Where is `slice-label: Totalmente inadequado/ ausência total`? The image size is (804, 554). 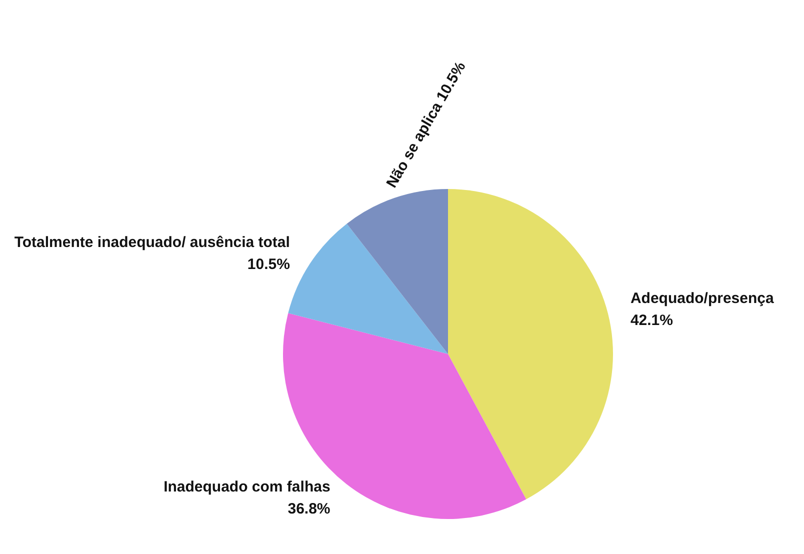 slice-label: Totalmente inadequado/ ausência total is located at coordinates (152, 243).